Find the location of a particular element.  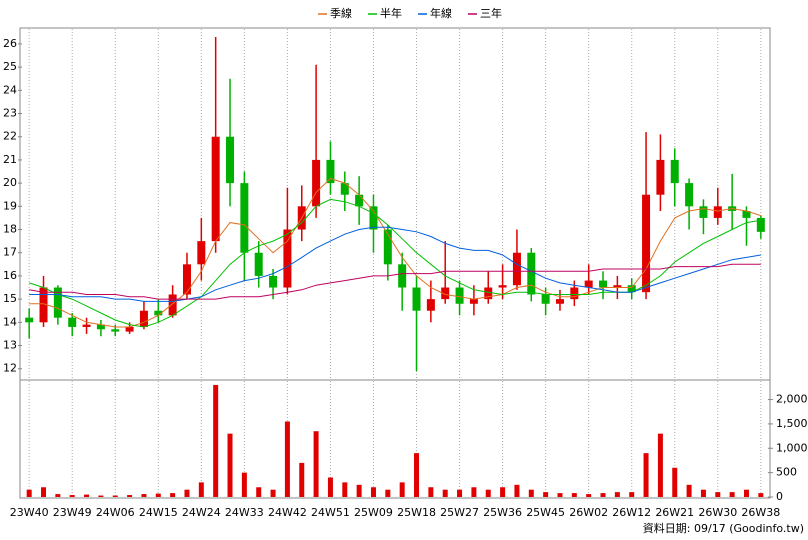

x-tick-label: 26W02 is located at coordinates (588, 512).